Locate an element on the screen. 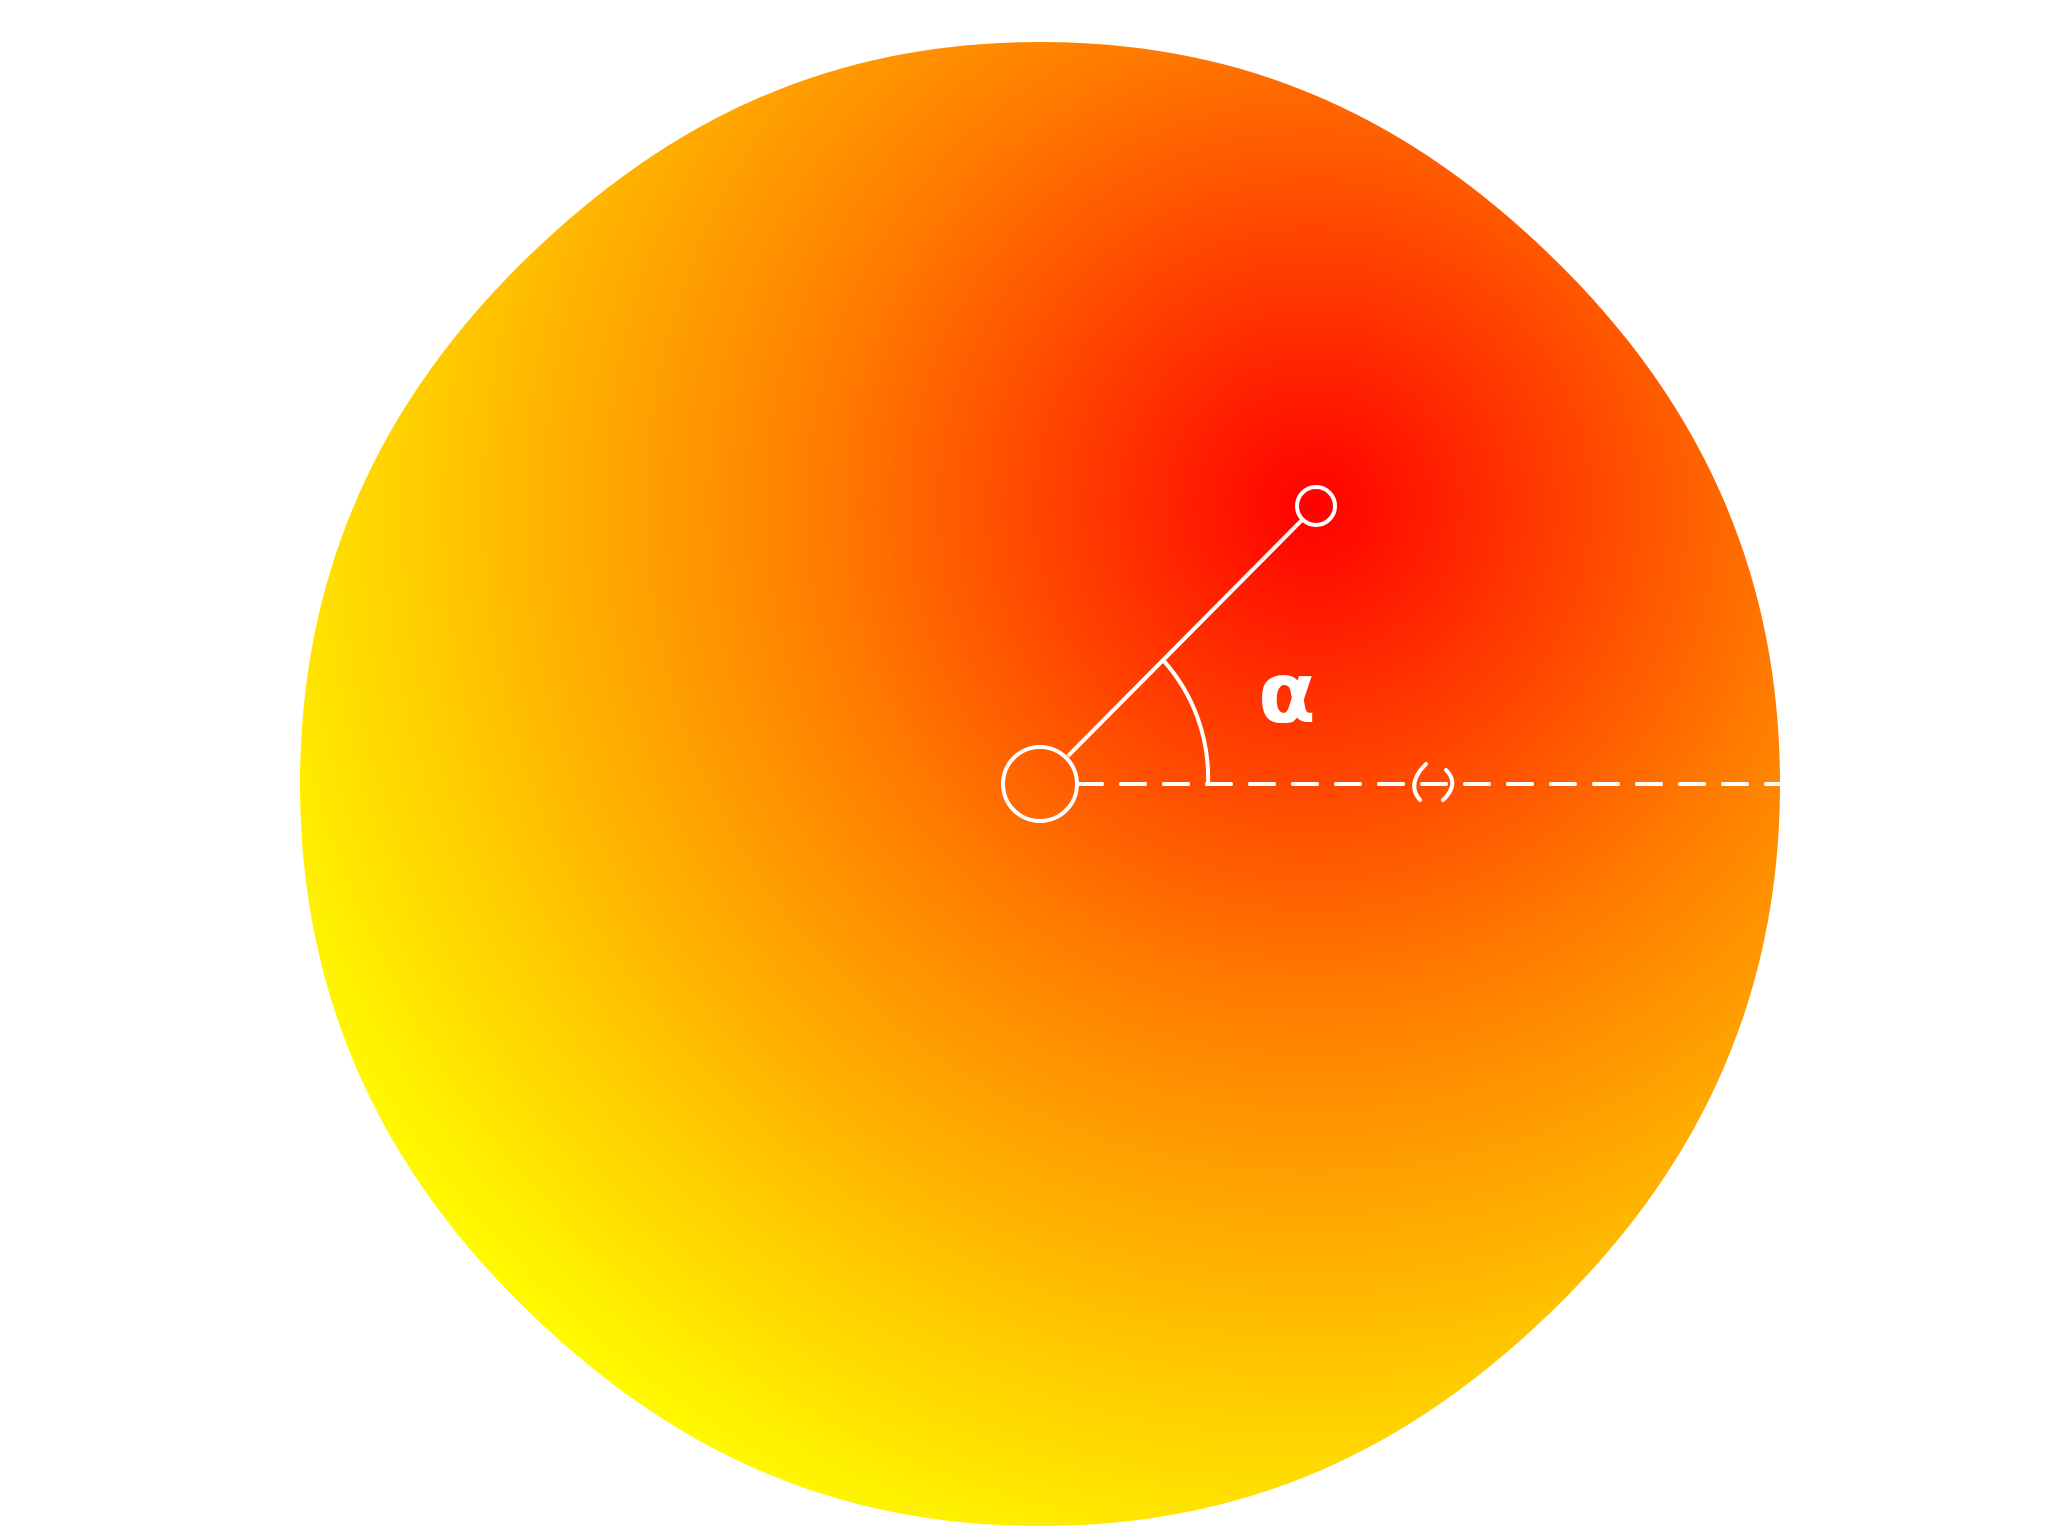 The image size is (2048, 1536). axis-break-left is located at coordinates (1420, 782).